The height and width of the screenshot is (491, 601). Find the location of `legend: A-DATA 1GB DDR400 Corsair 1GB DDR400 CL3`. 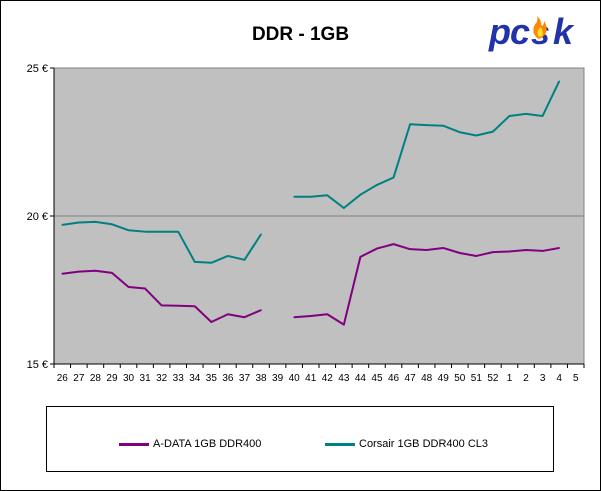

legend: A-DATA 1GB DDR400 Corsair 1GB DDR400 CL3 is located at coordinates (300, 439).